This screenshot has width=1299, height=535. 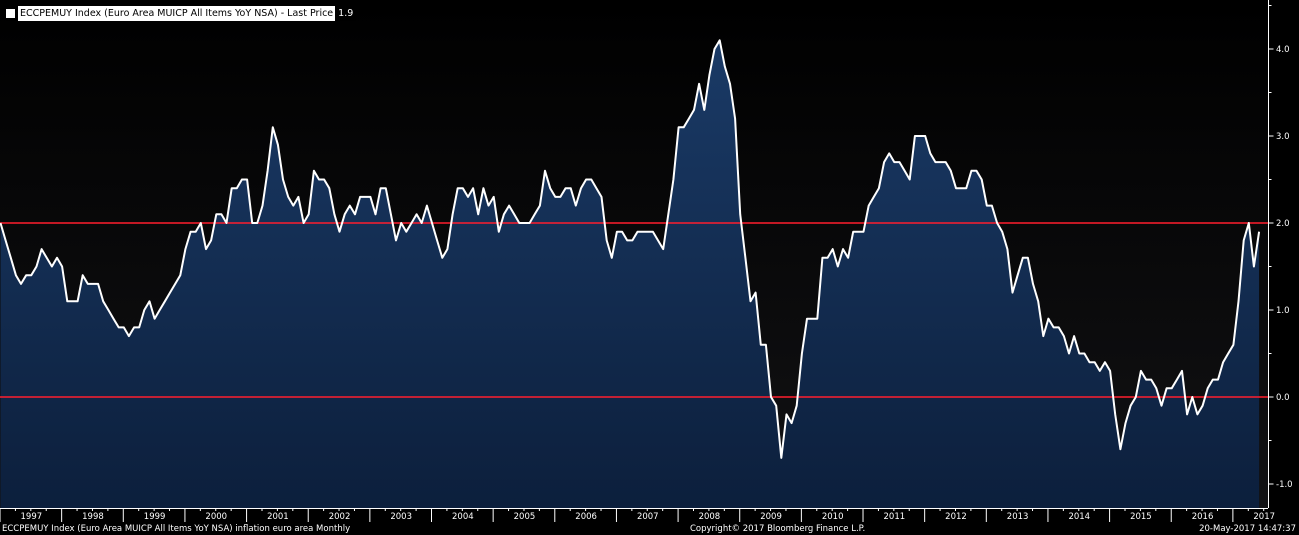 What do you see at coordinates (895, 517) in the screenshot?
I see `x-tick-label: 2011` at bounding box center [895, 517].